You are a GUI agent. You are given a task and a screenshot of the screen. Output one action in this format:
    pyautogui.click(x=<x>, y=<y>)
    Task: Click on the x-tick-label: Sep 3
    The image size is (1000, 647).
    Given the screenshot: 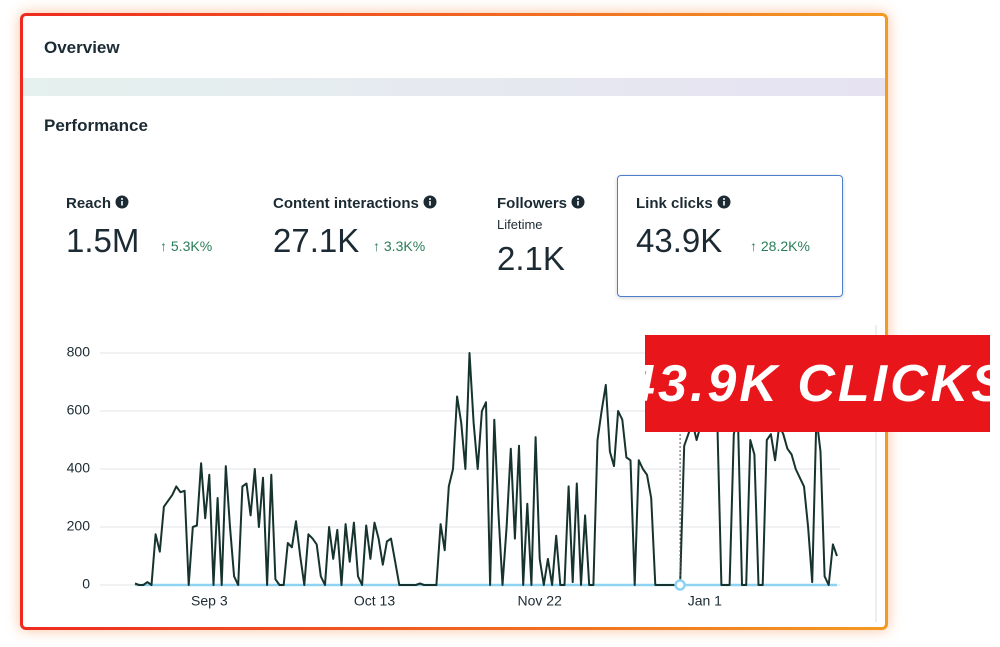 What is the action you would take?
    pyautogui.click(x=209, y=601)
    